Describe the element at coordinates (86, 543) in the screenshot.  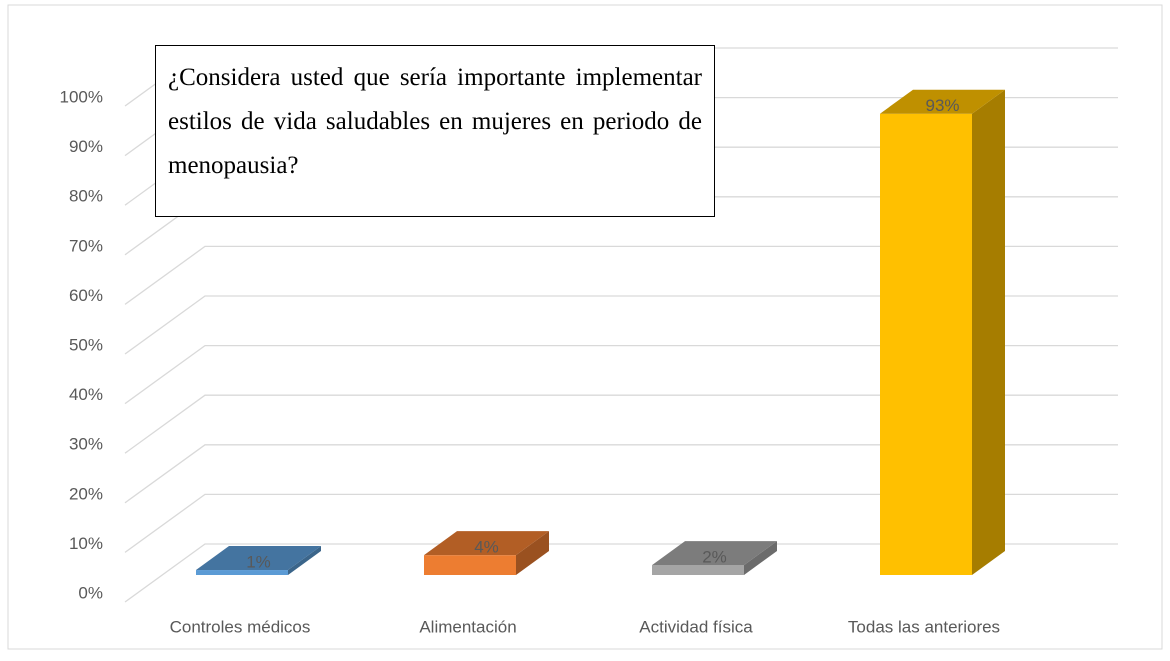
I see `y-tick-label: 10%` at that location.